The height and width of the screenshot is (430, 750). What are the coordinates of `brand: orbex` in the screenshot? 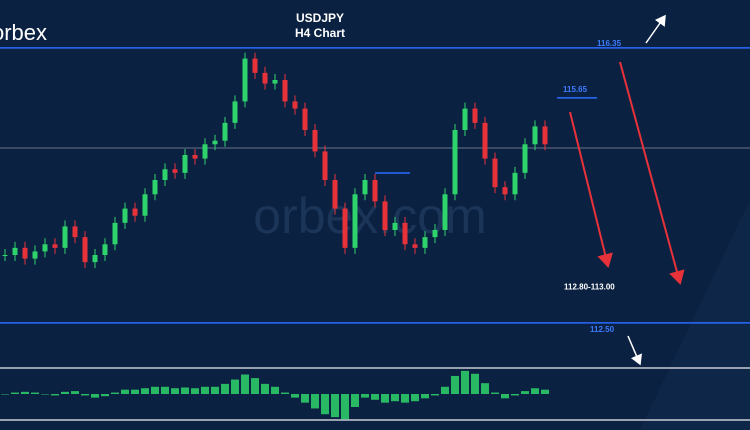 It's located at (23, 32).